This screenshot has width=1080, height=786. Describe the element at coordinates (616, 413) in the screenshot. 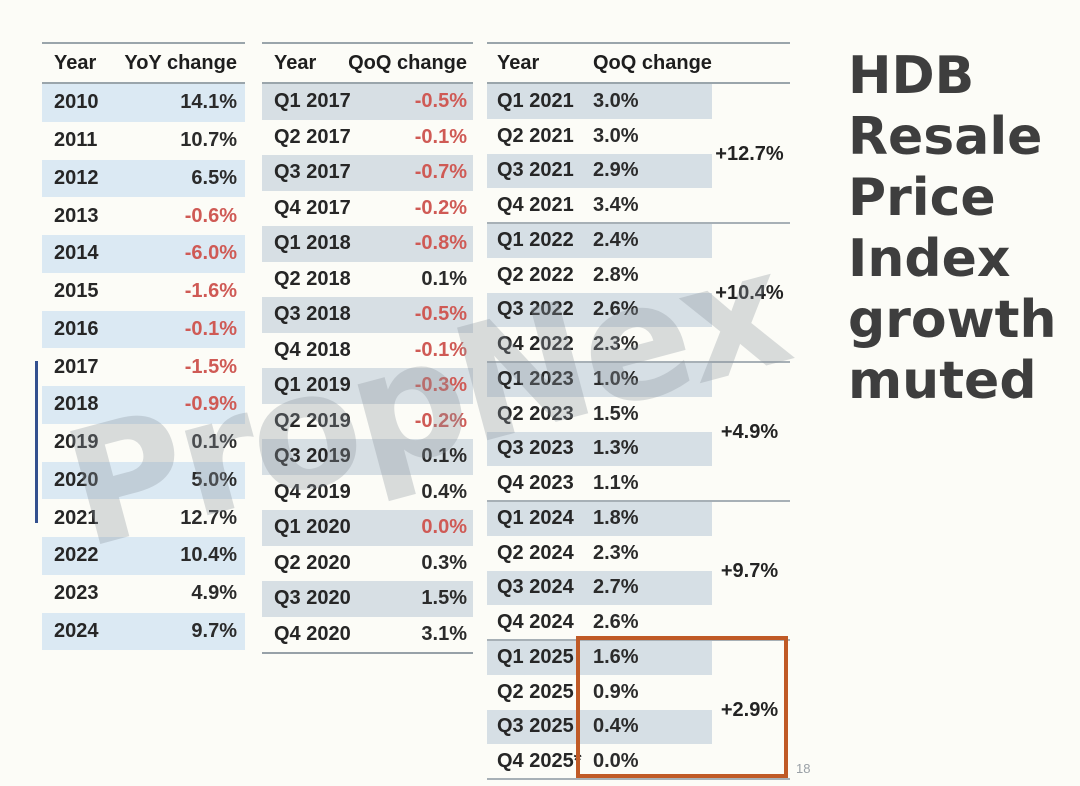

I see `row-value: 1.5%` at that location.